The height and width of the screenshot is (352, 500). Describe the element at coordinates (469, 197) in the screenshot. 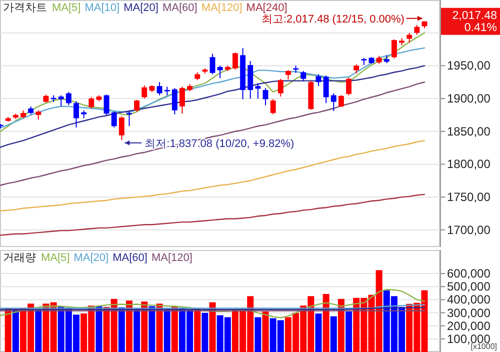

I see `y-tick-label: 1750,00` at that location.